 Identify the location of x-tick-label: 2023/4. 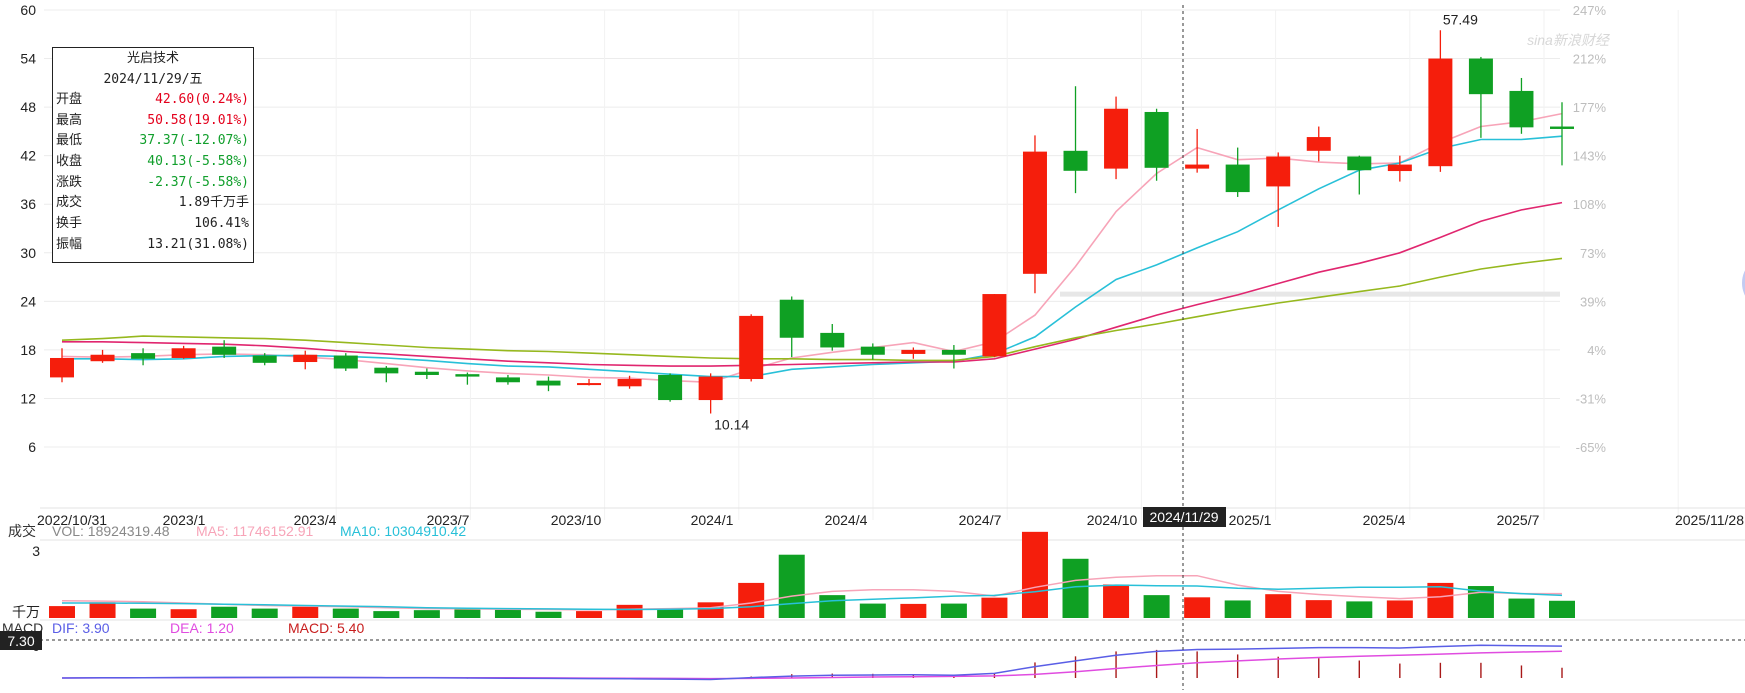
(315, 520).